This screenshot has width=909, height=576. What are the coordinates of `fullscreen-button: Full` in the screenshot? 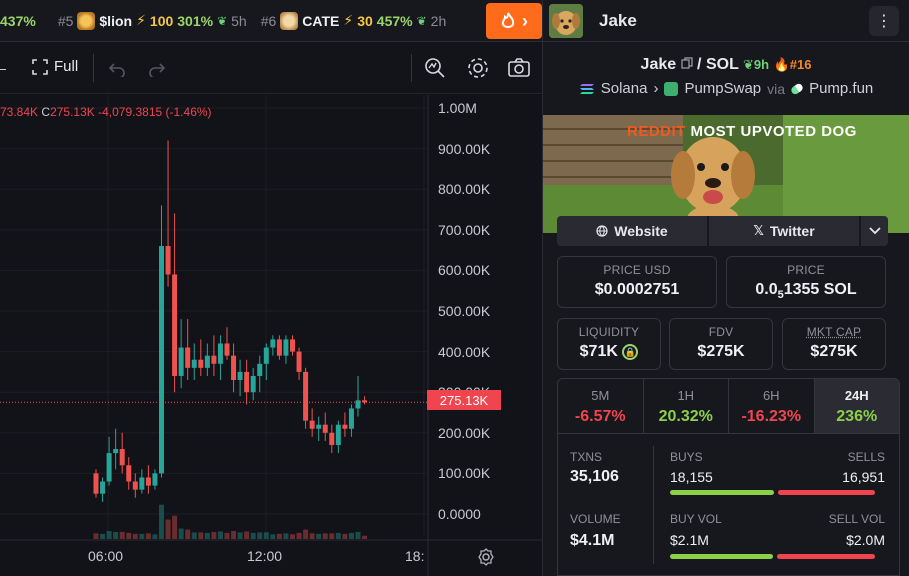 It's located at (55, 66).